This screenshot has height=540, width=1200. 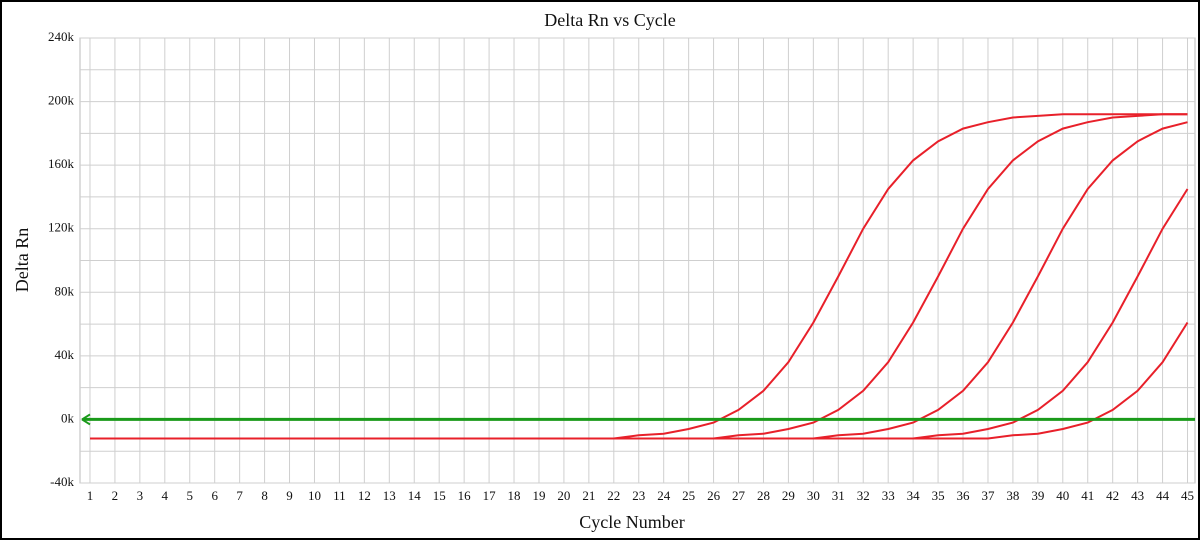 What do you see at coordinates (389, 495) in the screenshot?
I see `x-tick-label: 13` at bounding box center [389, 495].